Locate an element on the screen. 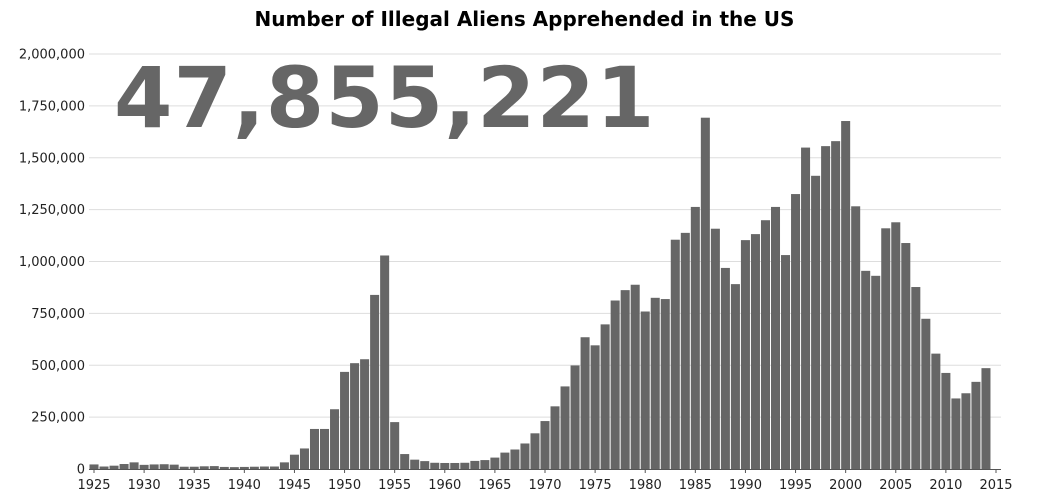 This screenshot has height=500, width=1049. x-tick-label: 1980 is located at coordinates (645, 485).